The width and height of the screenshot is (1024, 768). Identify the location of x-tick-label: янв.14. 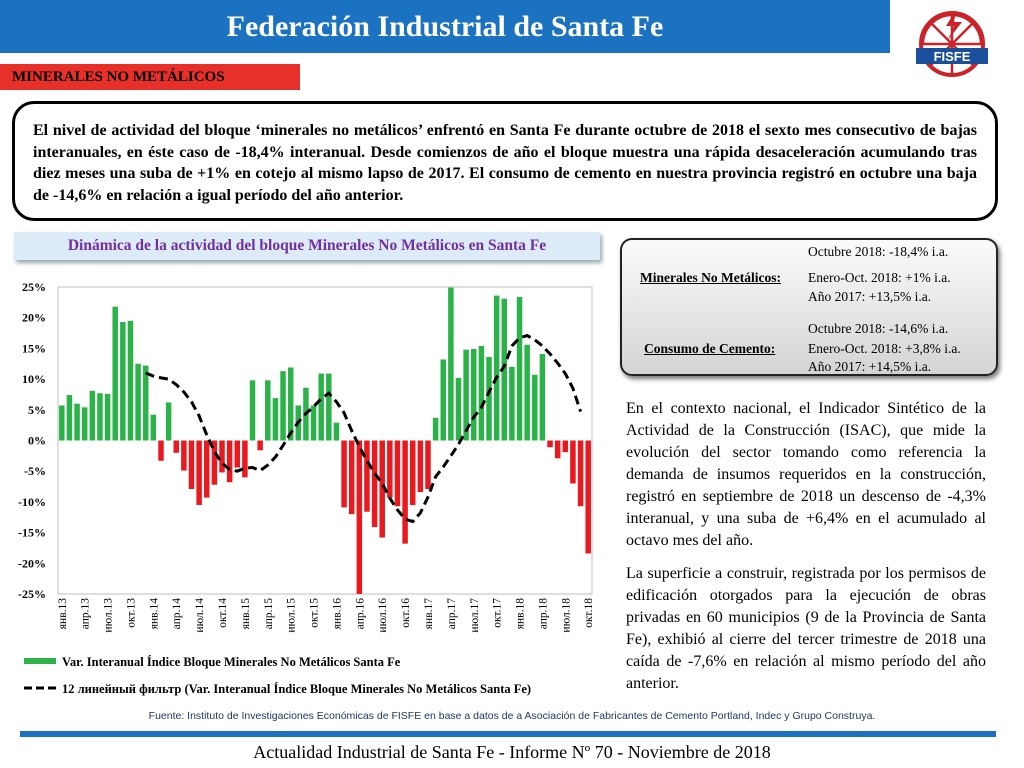
(154, 613).